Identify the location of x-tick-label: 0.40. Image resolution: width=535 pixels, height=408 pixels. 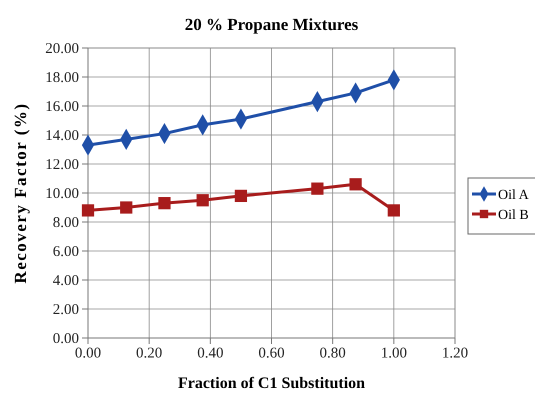
(210, 354).